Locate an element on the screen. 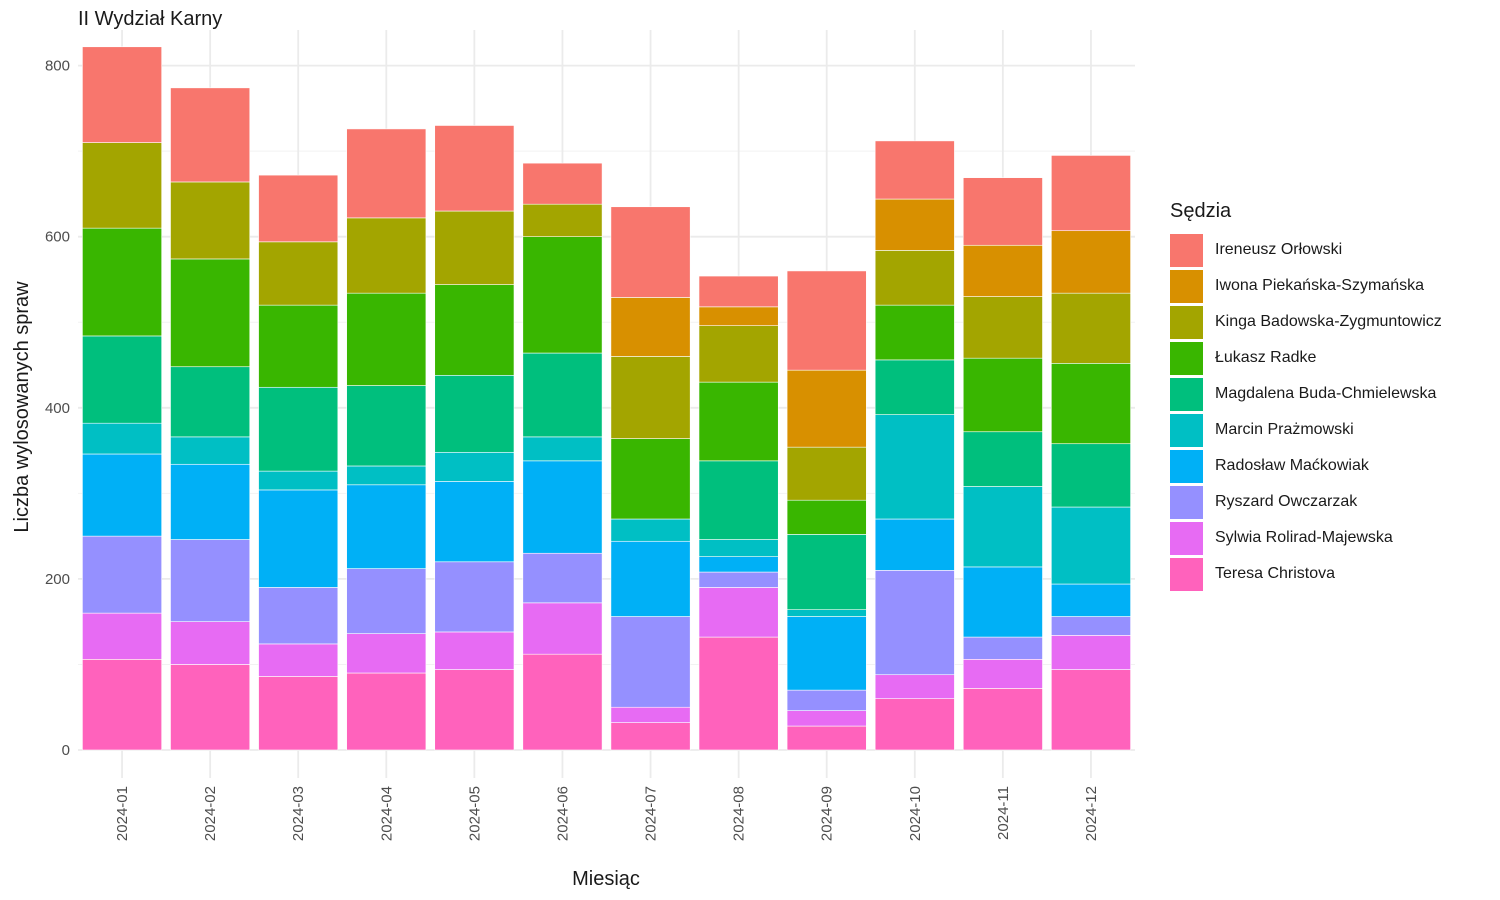  y-axis-title: Liczba wylosowanych spraw is located at coordinates (22, 407).